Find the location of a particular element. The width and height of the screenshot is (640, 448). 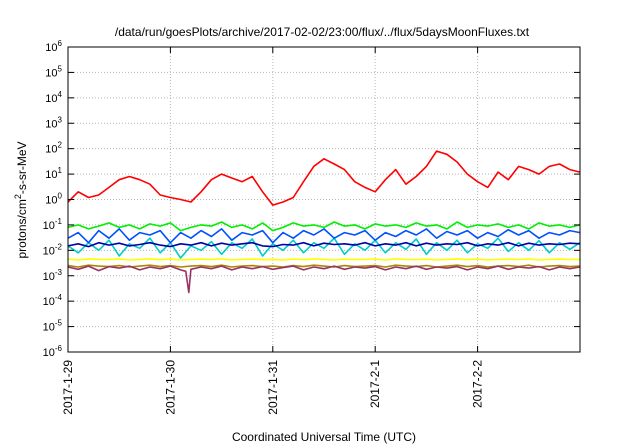

y-axis-label-tail: -s-sr-MeV is located at coordinates (22, 167).